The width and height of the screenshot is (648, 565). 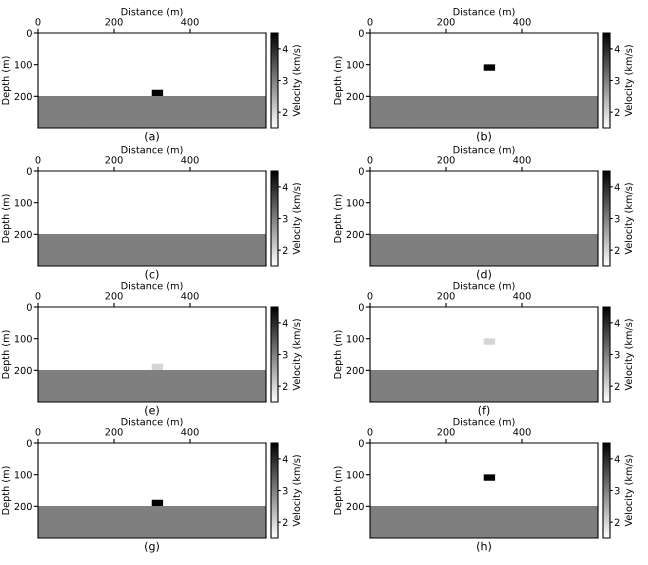 What do you see at coordinates (152, 275) in the screenshot?
I see `text: (c)` at bounding box center [152, 275].